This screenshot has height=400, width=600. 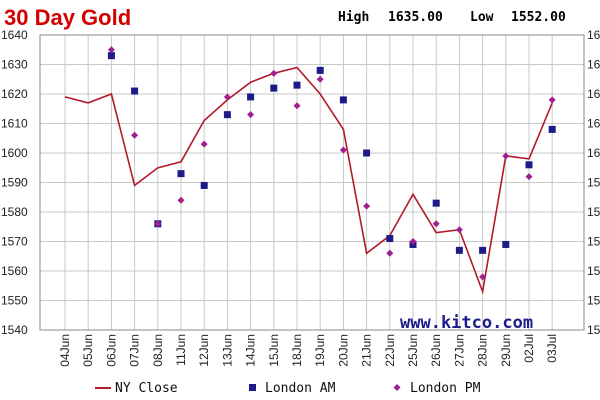 What do you see at coordinates (413, 350) in the screenshot?
I see `x-tick-label: 25Jun` at bounding box center [413, 350].